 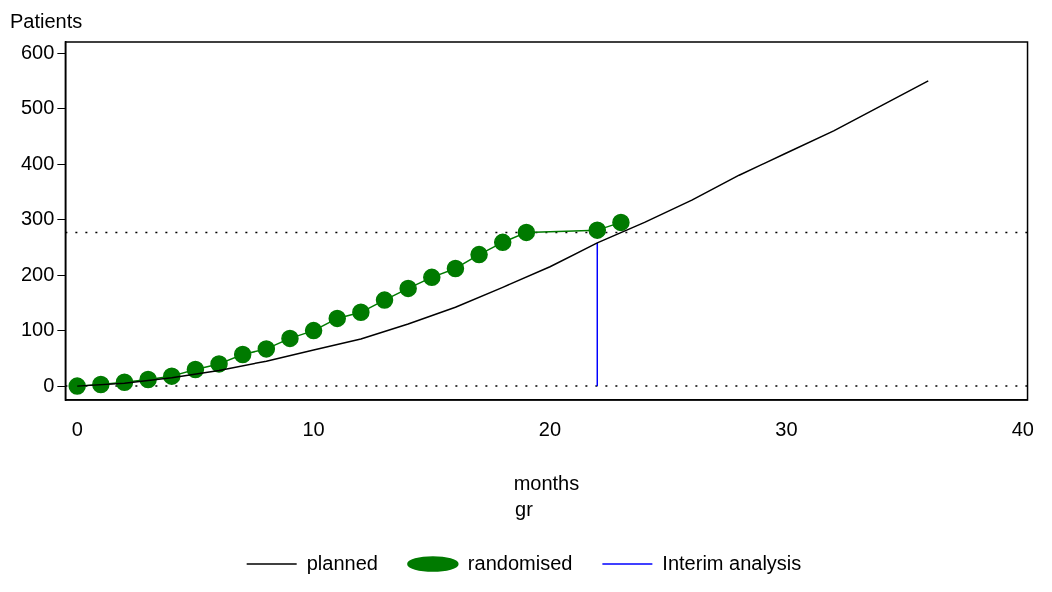 What do you see at coordinates (342, 562) in the screenshot?
I see `legend-label: planned` at bounding box center [342, 562].